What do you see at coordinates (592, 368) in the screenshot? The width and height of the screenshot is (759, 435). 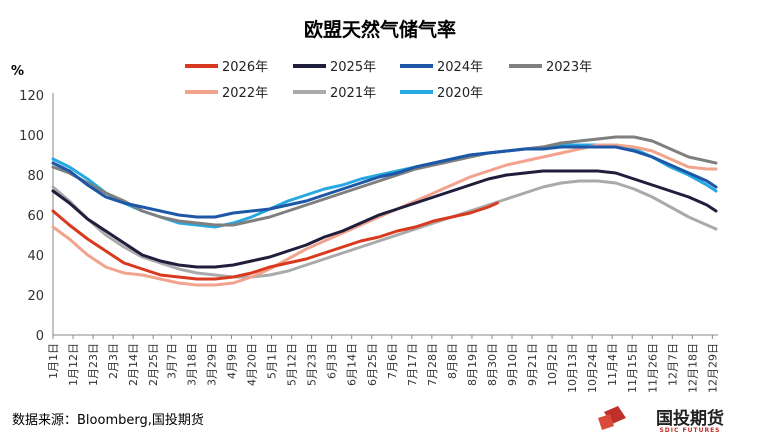 I see `x-tick-label: 10月24日` at bounding box center [592, 368].